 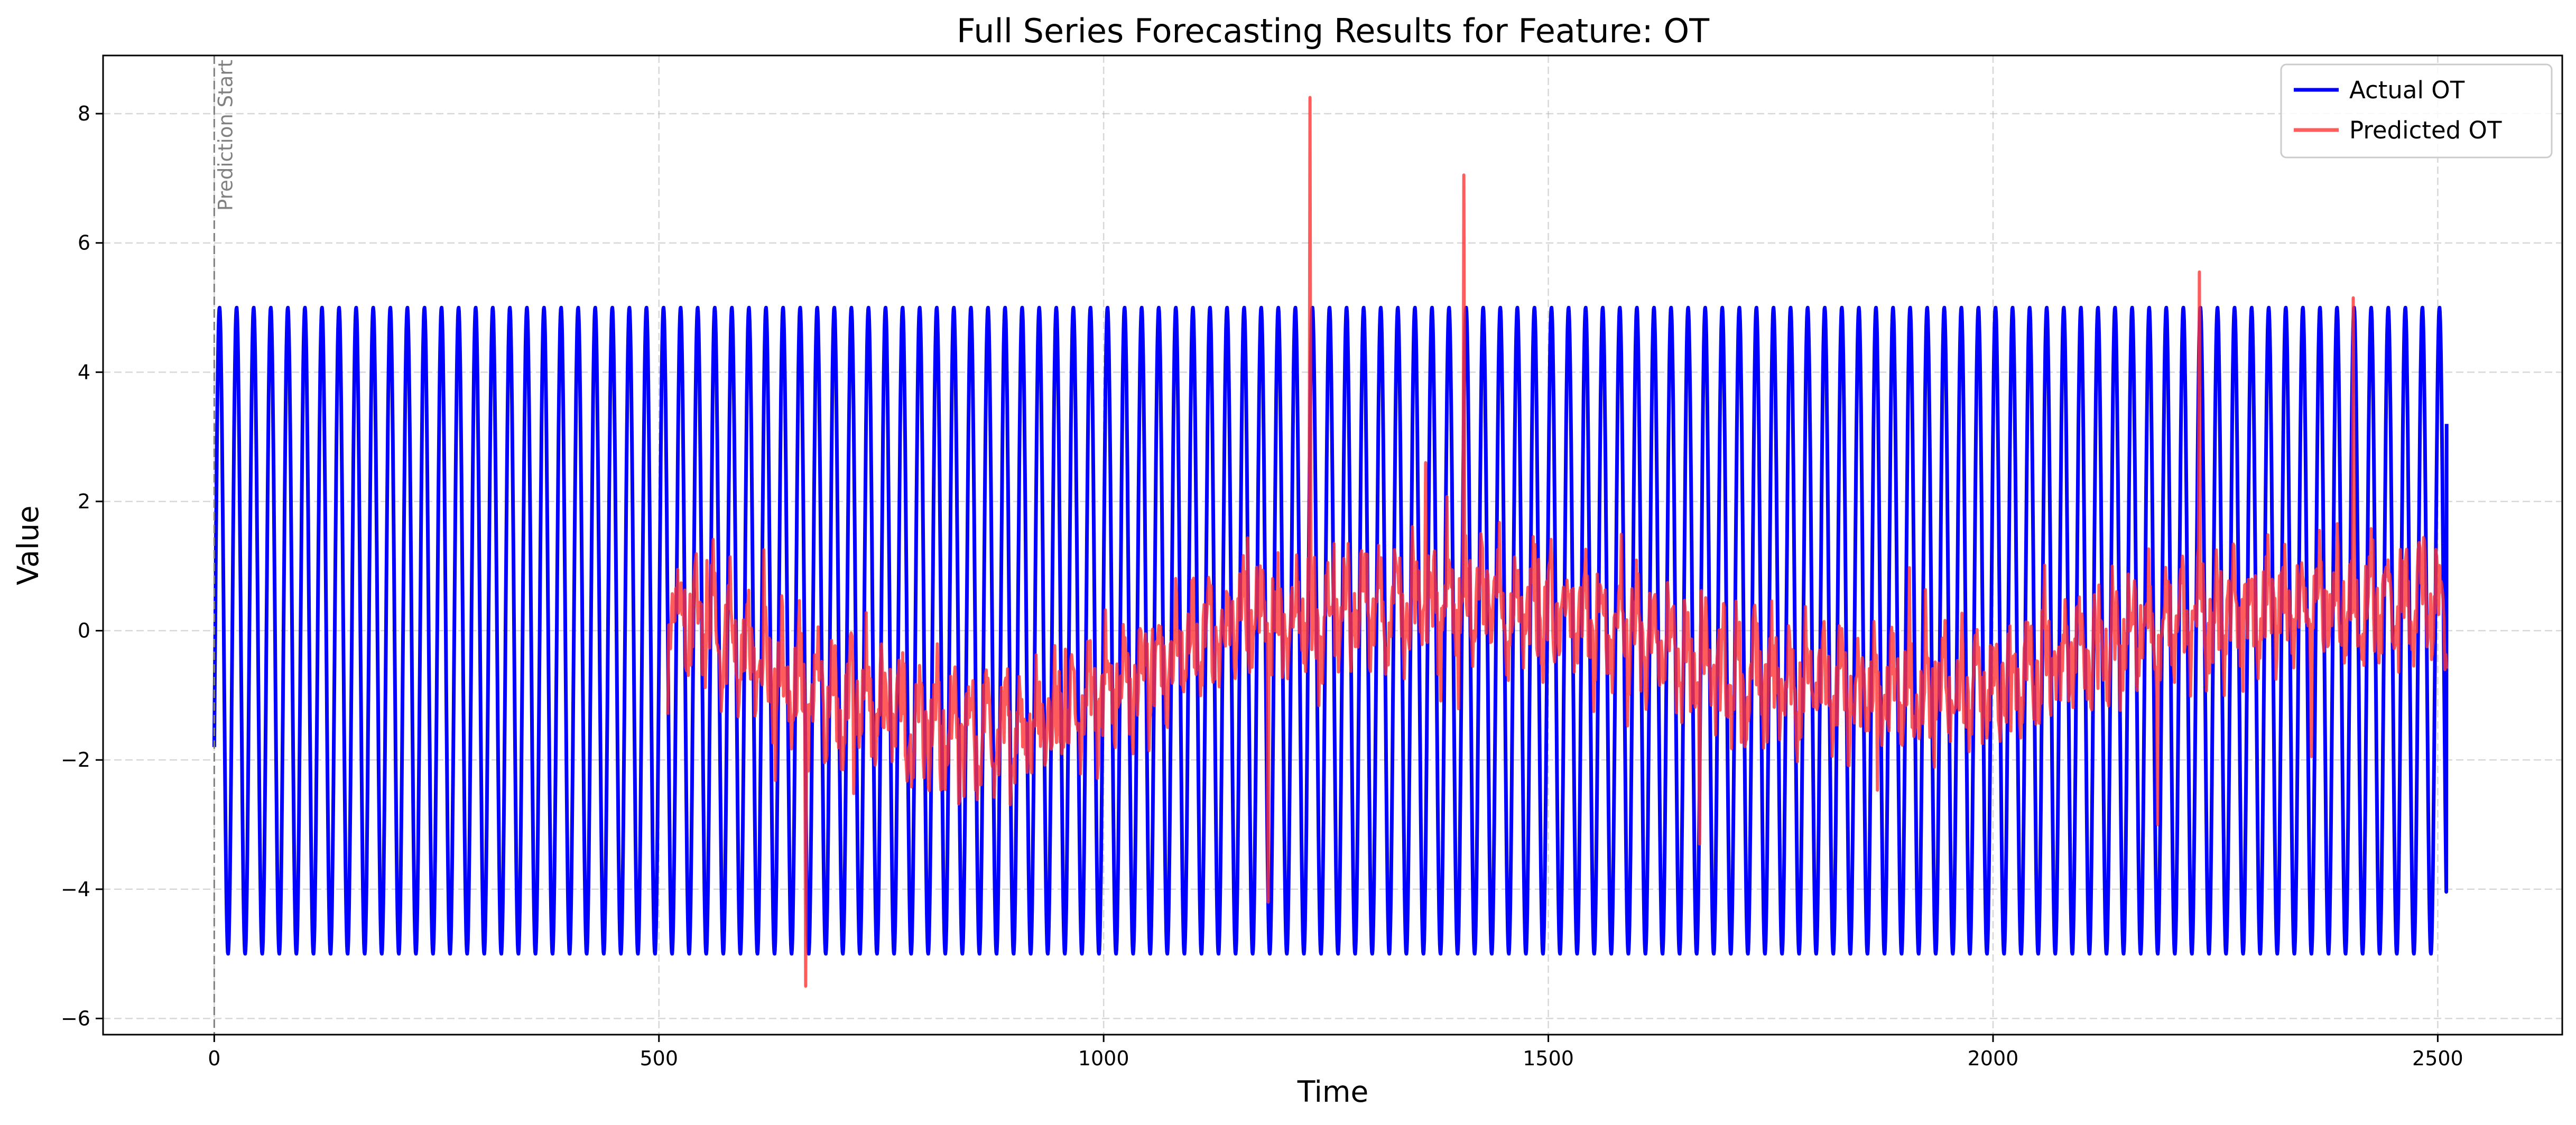 I want to click on legend-label-predicted: Predicted OT, so click(x=2425, y=130).